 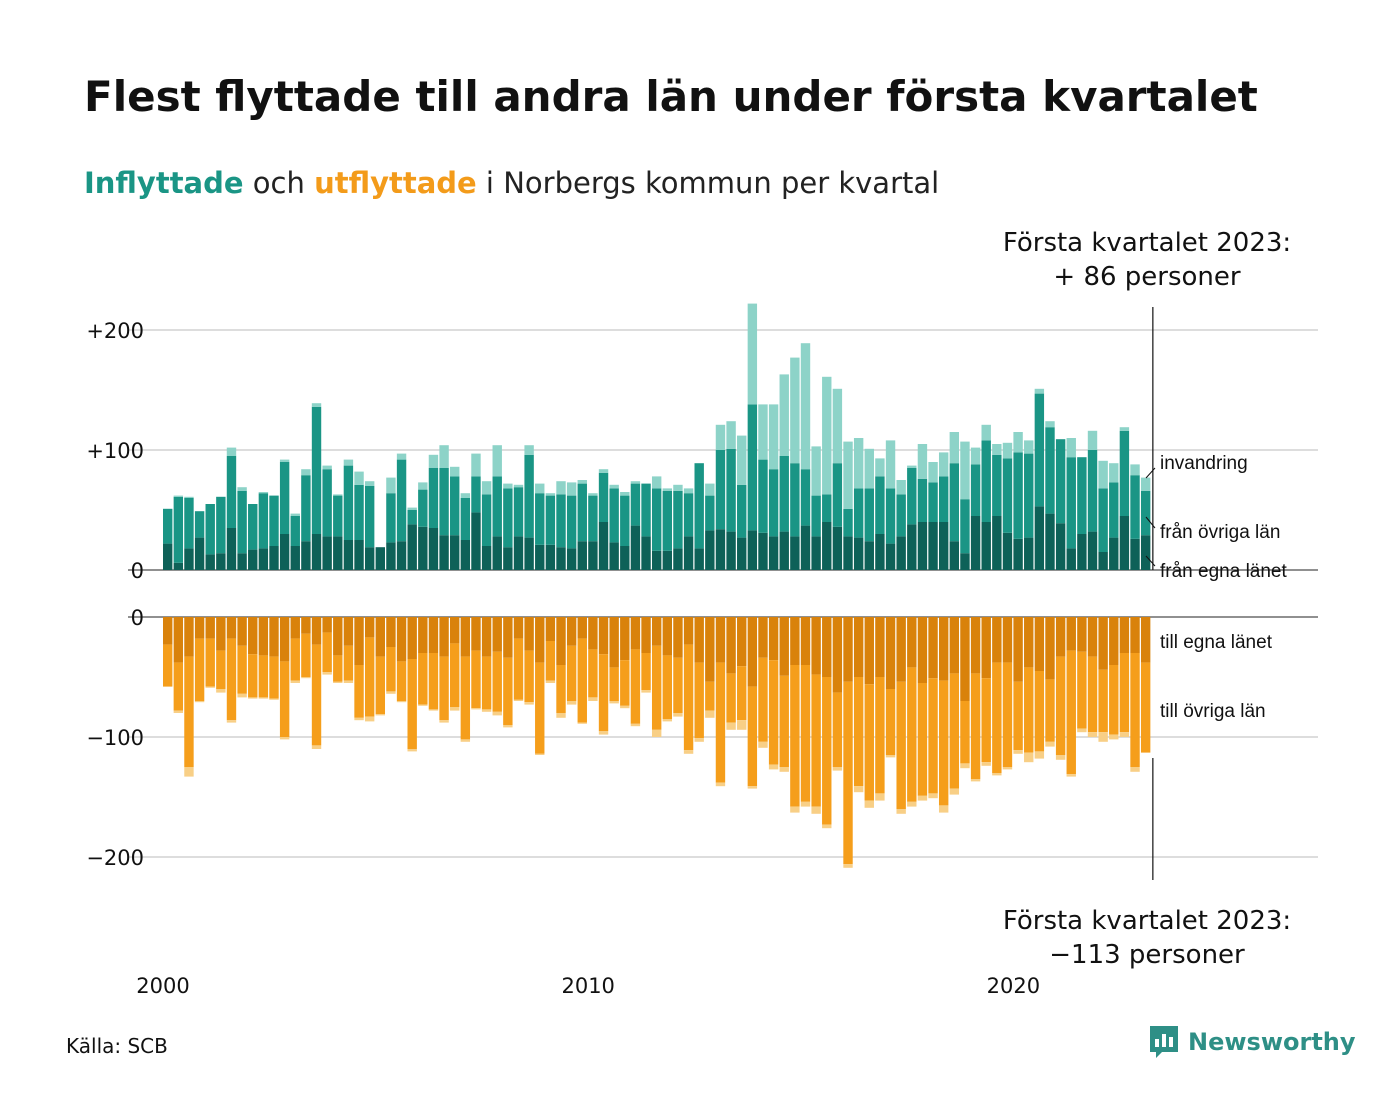 I want to click on annotation-bottom-line2: −113 personer, so click(x=1147, y=955).